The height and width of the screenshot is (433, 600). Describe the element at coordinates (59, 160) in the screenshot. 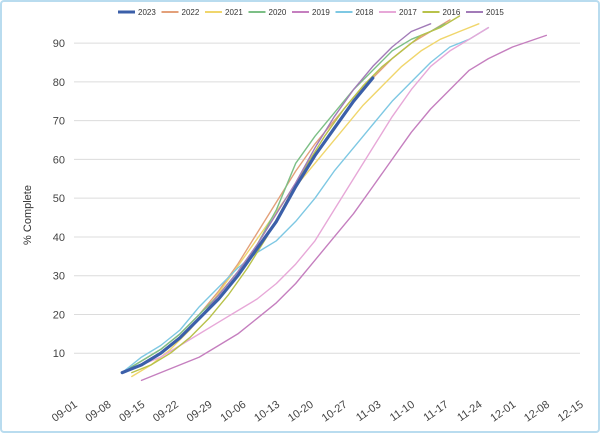

I see `y-tick-label: 60` at that location.